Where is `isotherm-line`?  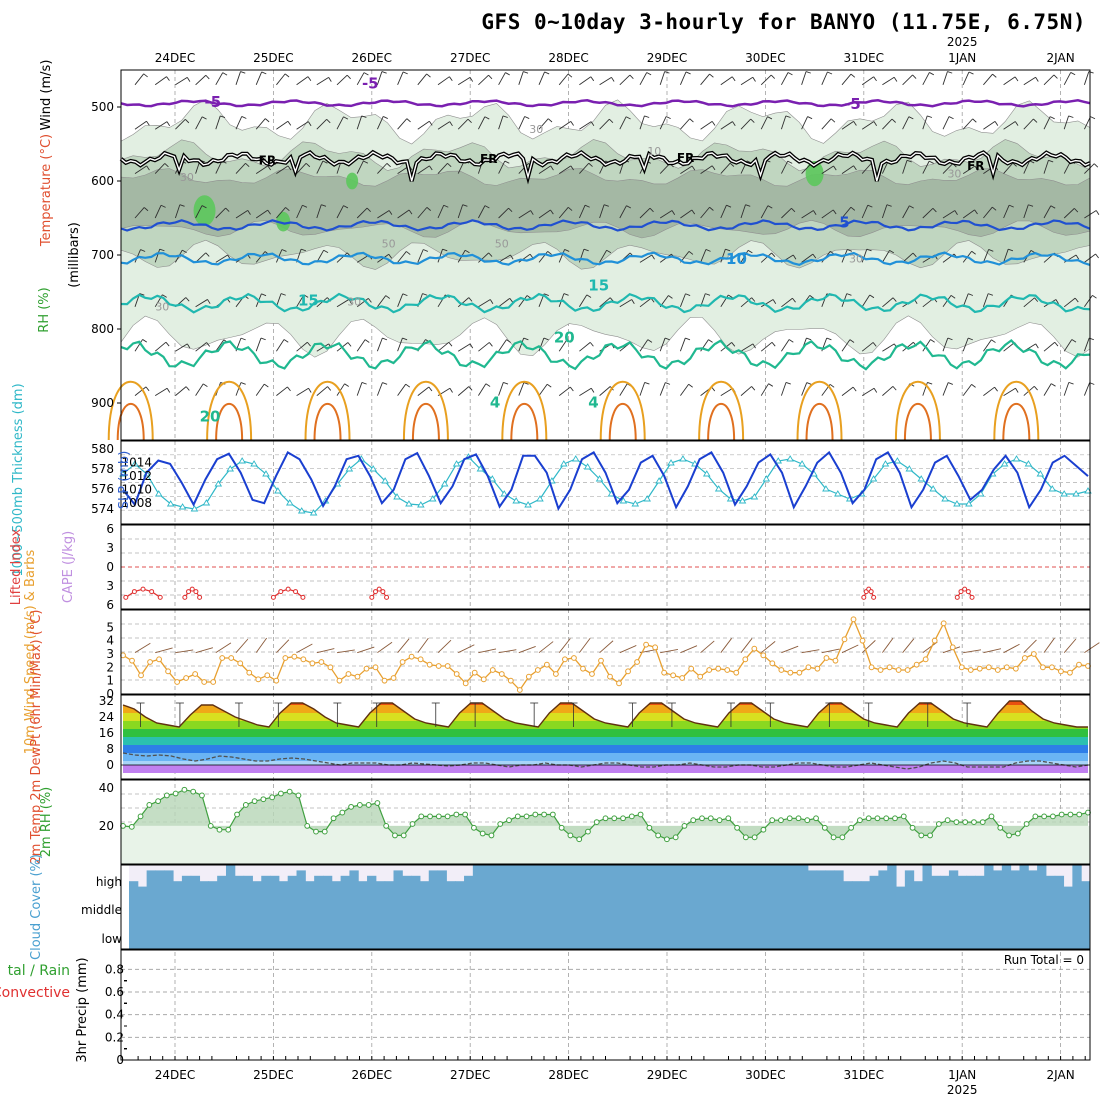
isotherm-line is located at coordinates (605, 225).